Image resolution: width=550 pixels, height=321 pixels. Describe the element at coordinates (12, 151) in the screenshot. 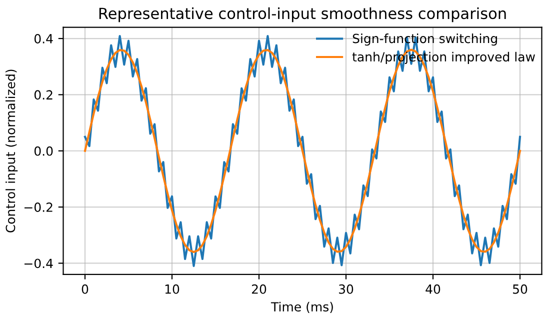

I see `y-axis-title: Control input (normalized)` at that location.